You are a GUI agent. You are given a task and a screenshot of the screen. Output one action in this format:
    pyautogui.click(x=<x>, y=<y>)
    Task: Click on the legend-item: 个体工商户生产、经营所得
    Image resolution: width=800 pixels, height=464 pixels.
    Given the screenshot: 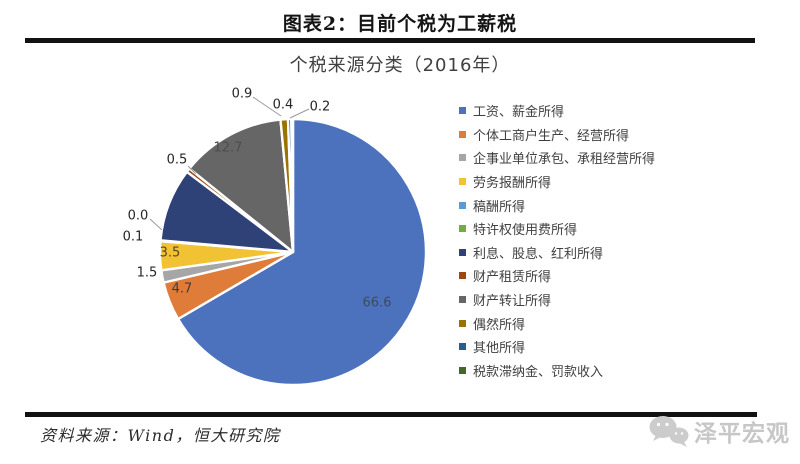 What is the action you would take?
    pyautogui.click(x=557, y=135)
    